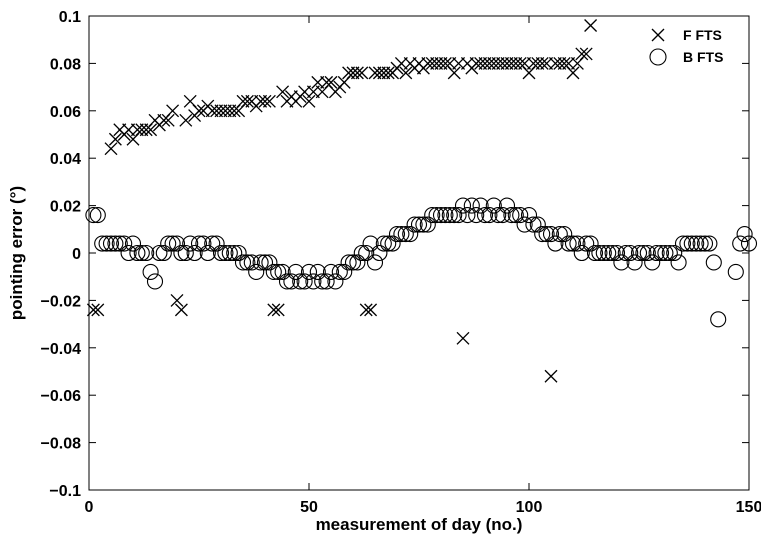 This screenshot has width=761, height=539. I want to click on y-tick-label: −0.08, so click(61, 444).